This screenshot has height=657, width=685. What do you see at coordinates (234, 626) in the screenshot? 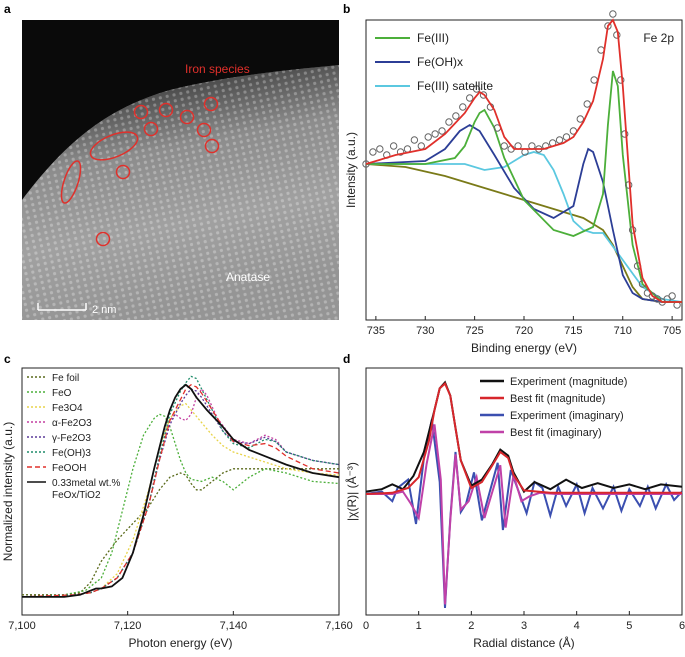
I see `x-tick-label: 7,140` at bounding box center [234, 626].